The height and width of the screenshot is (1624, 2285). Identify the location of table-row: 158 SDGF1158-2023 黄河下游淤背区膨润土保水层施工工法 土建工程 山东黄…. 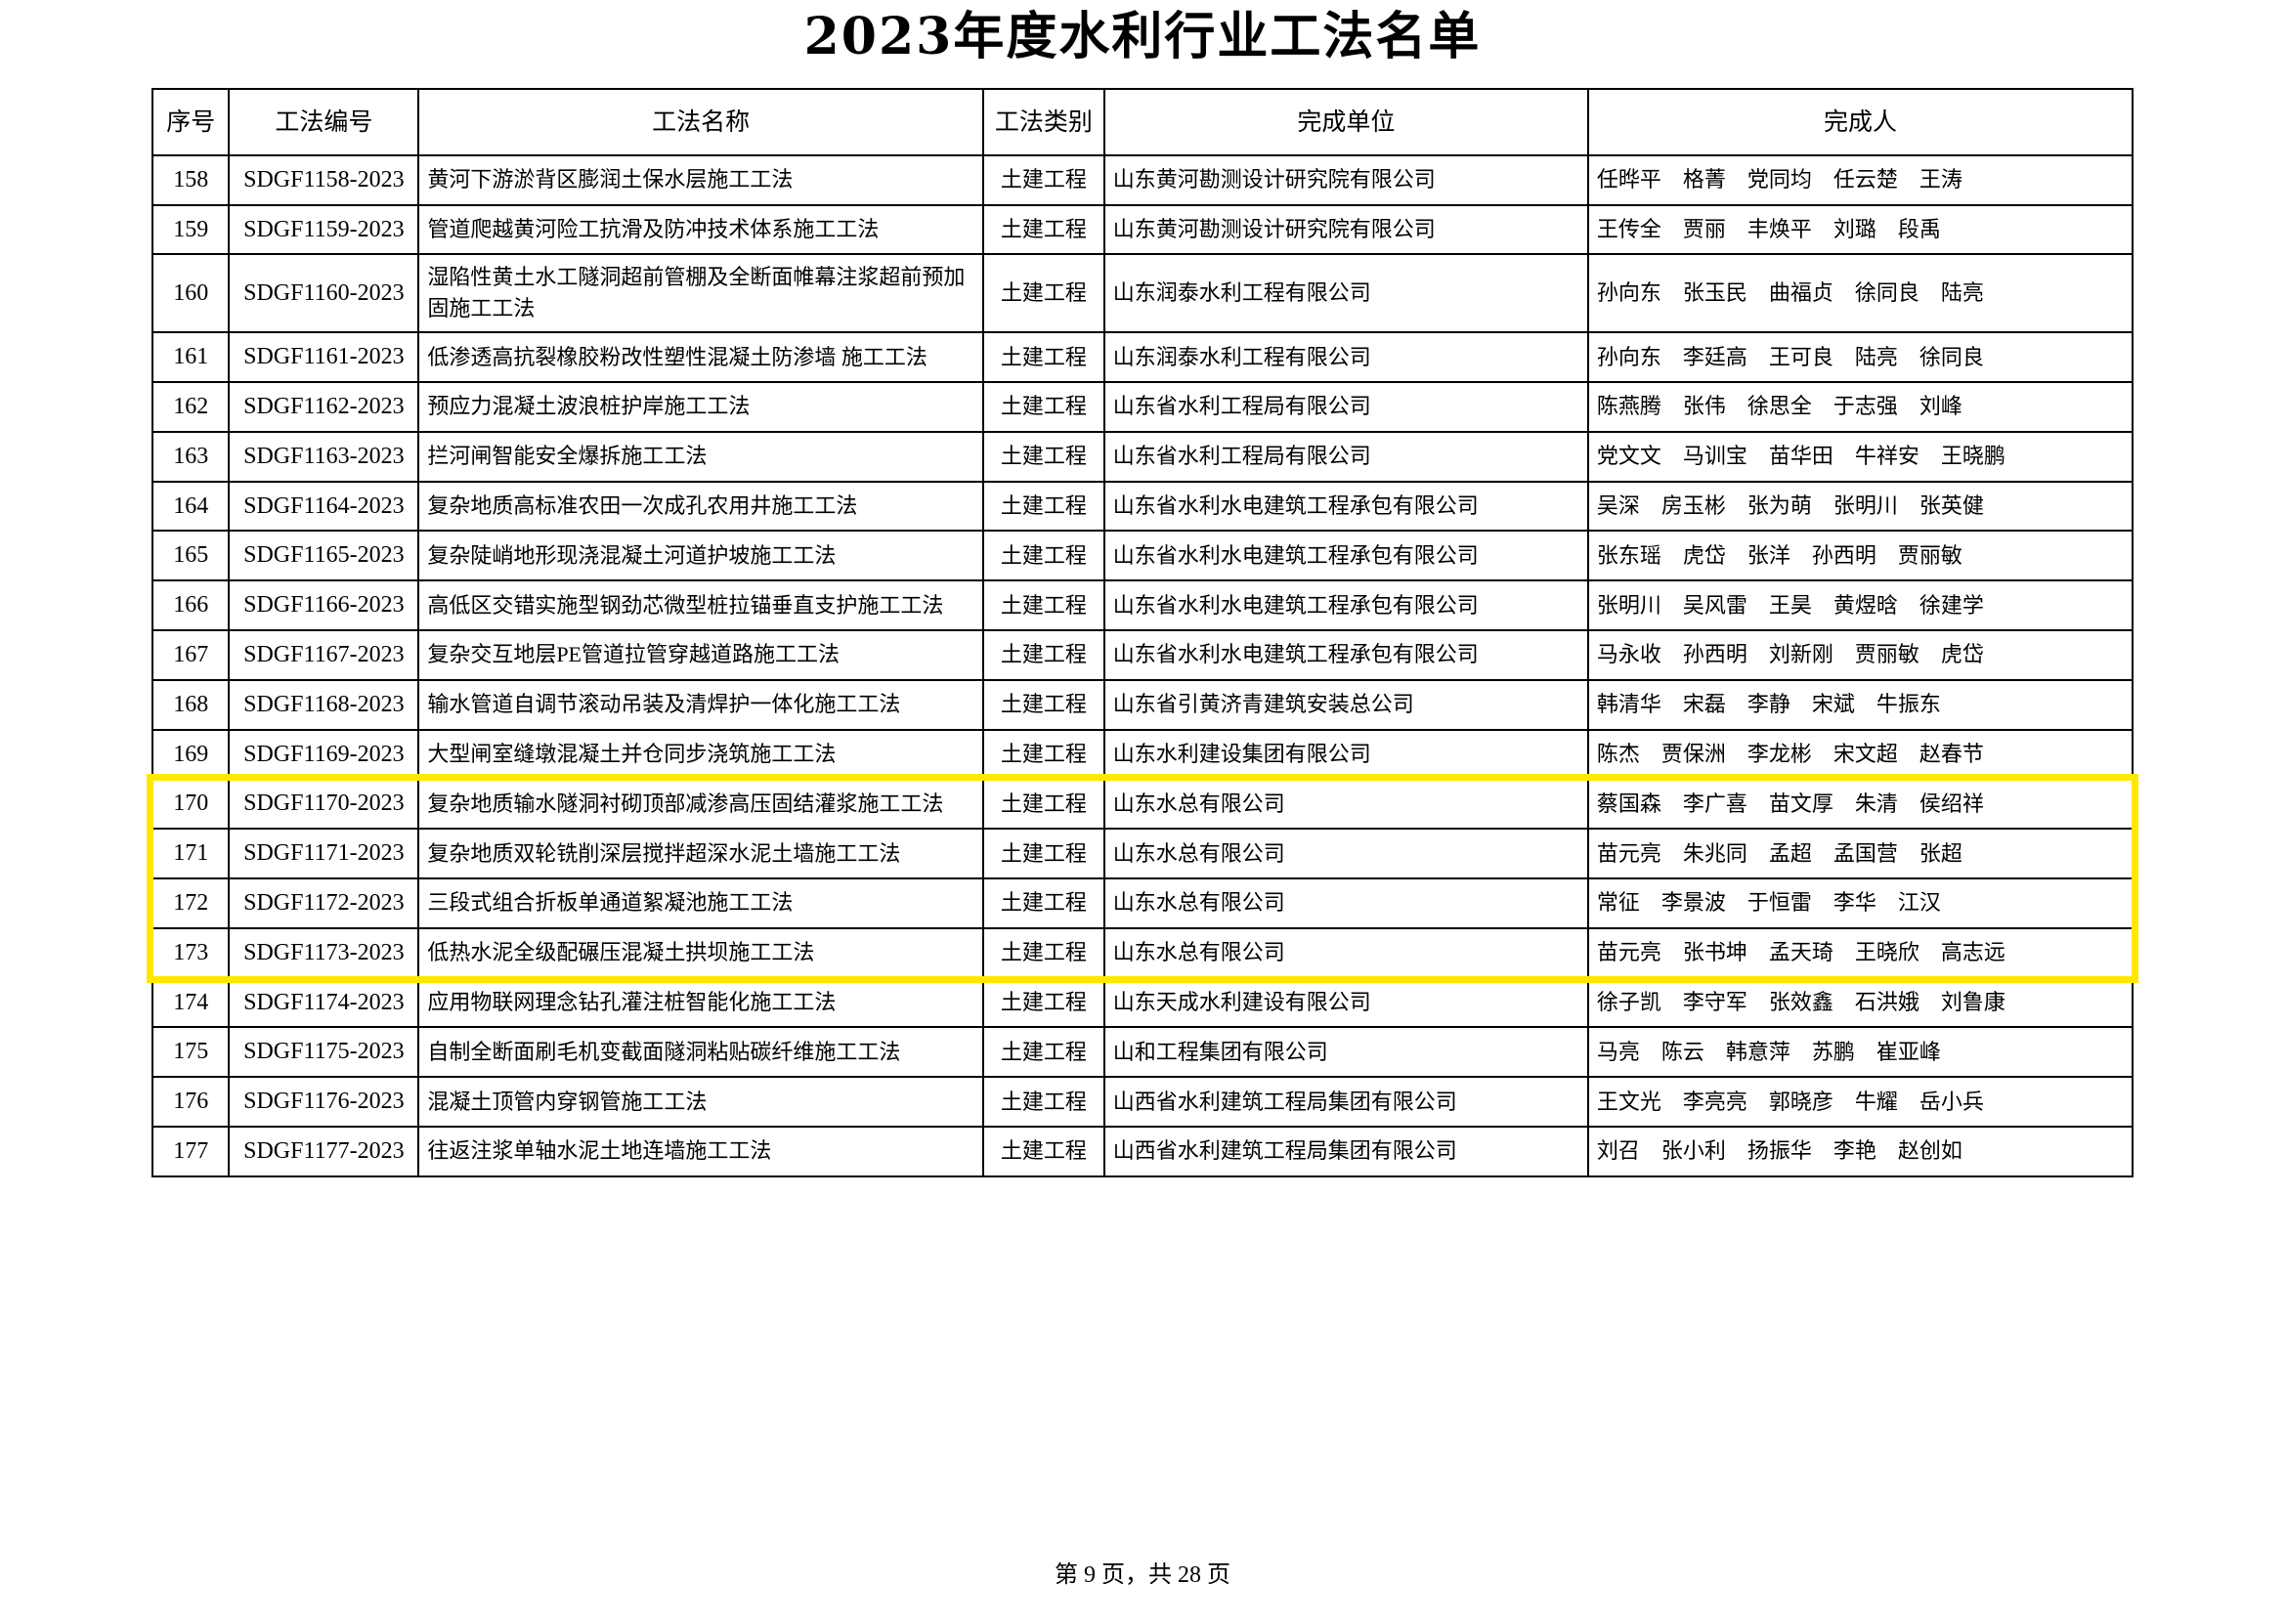
(1142, 180).